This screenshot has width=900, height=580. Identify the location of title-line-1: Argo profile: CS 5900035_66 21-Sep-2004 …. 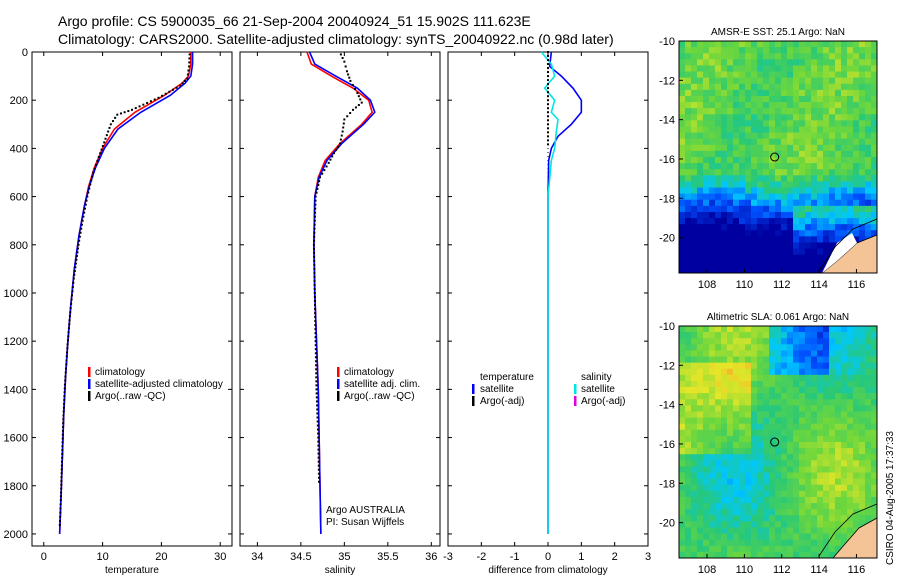
(294, 21).